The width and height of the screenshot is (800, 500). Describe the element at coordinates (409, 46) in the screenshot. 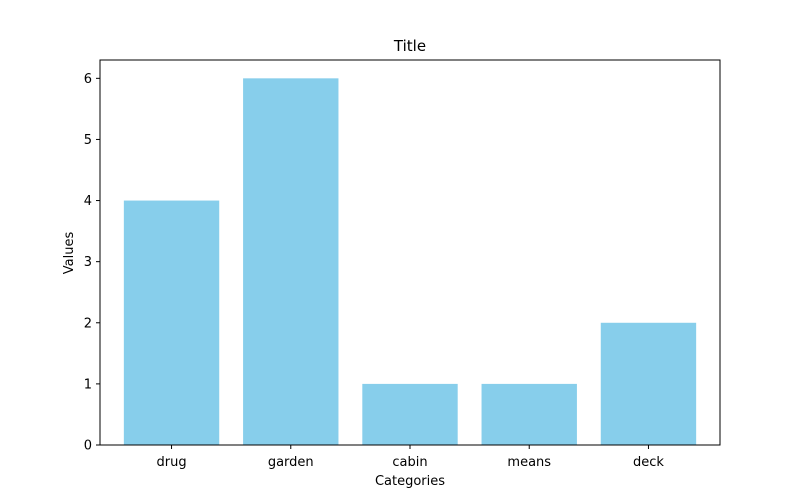

I see `chart-title: Title` at that location.